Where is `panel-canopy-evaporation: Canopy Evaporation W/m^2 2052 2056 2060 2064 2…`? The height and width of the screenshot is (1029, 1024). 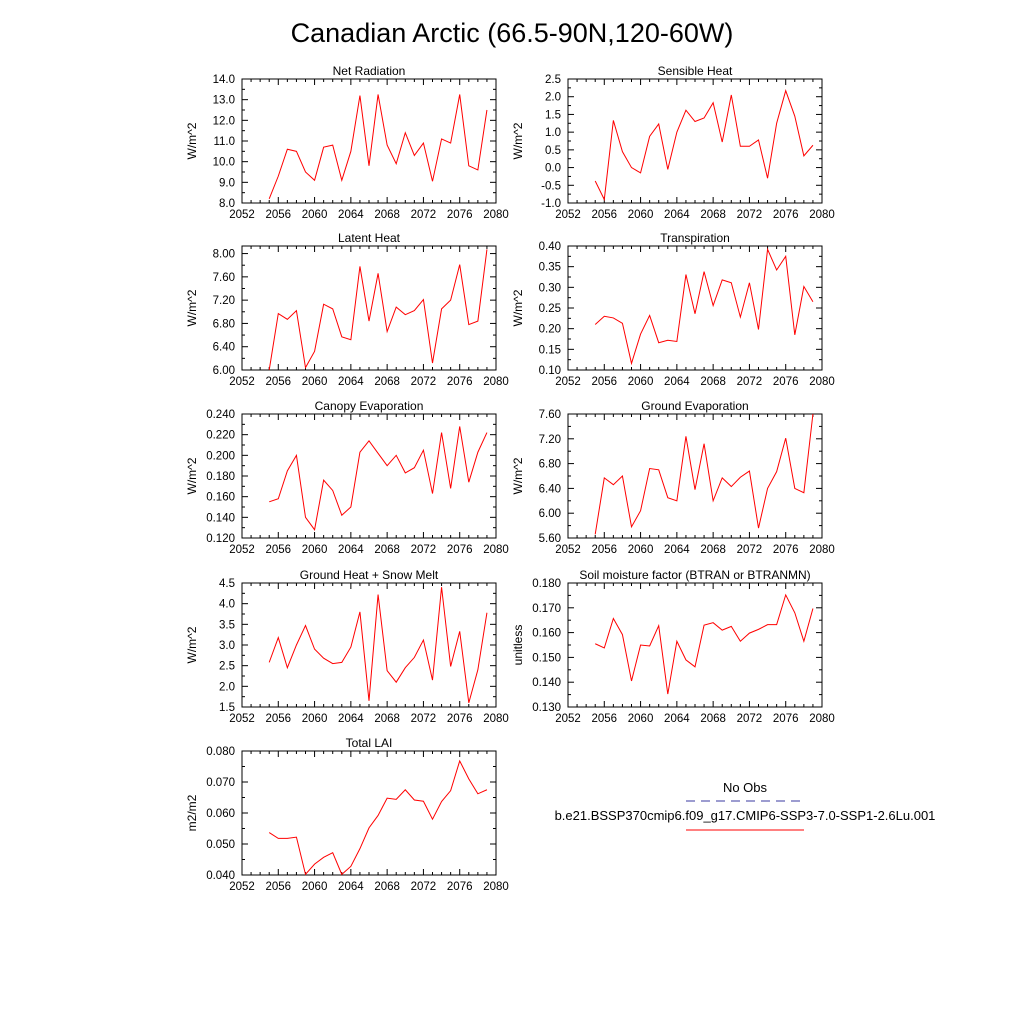
panel-canopy-evaporation: Canopy Evaporation W/m^2 2052 2056 2060 2064 2… is located at coordinates (347, 477).